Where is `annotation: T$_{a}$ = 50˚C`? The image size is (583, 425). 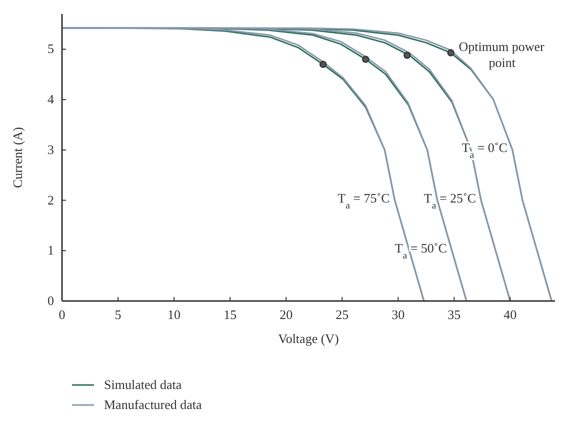
annotation: T$_{a}$ = 50˚C is located at coordinates (420, 251).